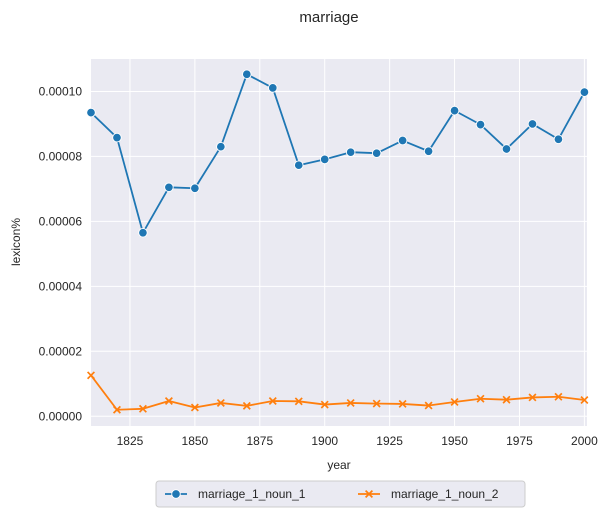 The image size is (606, 515). What do you see at coordinates (259, 441) in the screenshot?
I see `x-tick-label: 1875` at bounding box center [259, 441].